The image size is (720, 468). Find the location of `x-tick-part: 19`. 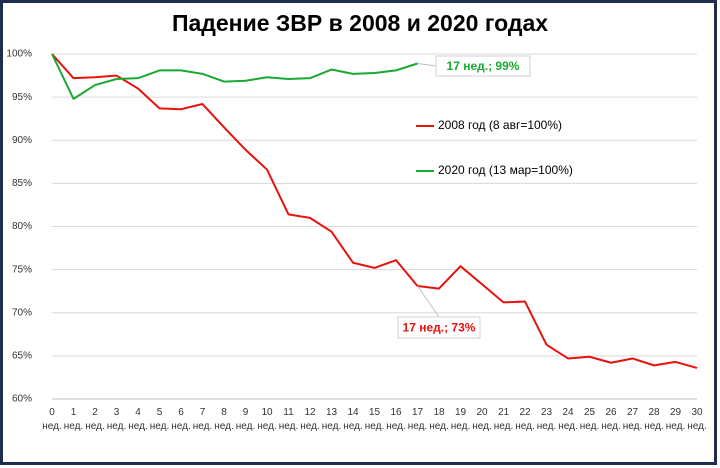

x-tick-part: 19 is located at coordinates (461, 412).